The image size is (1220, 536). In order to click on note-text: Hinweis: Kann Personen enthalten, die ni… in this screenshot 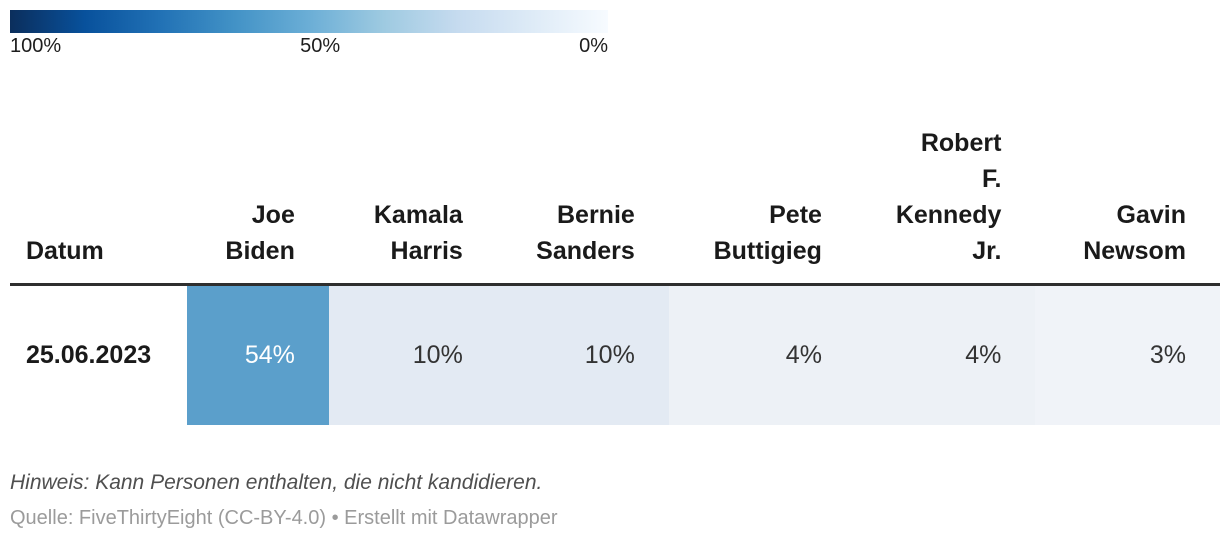, I will do `click(276, 482)`.